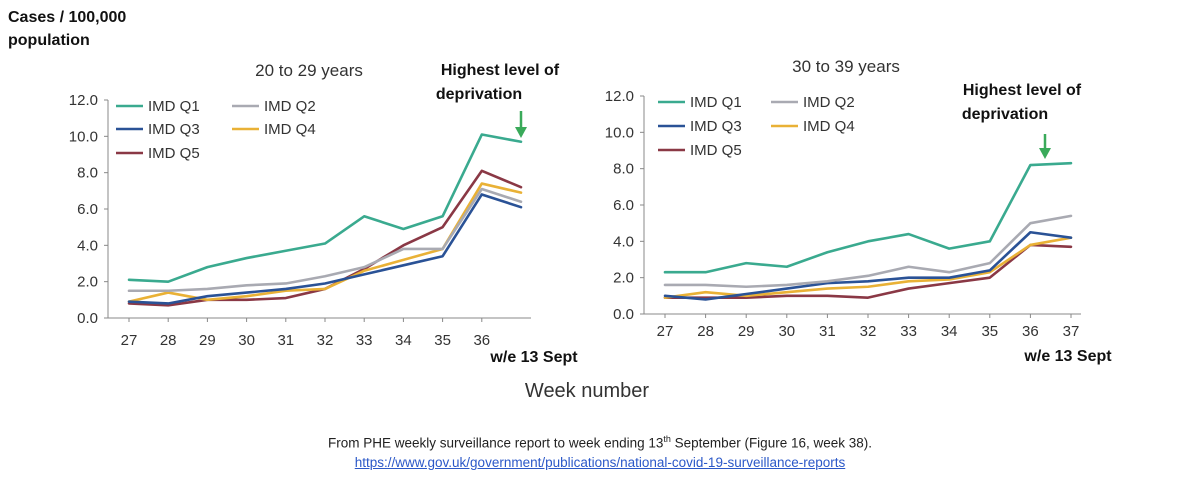 The width and height of the screenshot is (1200, 478). I want to click on footer-post: September (Figure 16, week 38)., so click(771, 443).